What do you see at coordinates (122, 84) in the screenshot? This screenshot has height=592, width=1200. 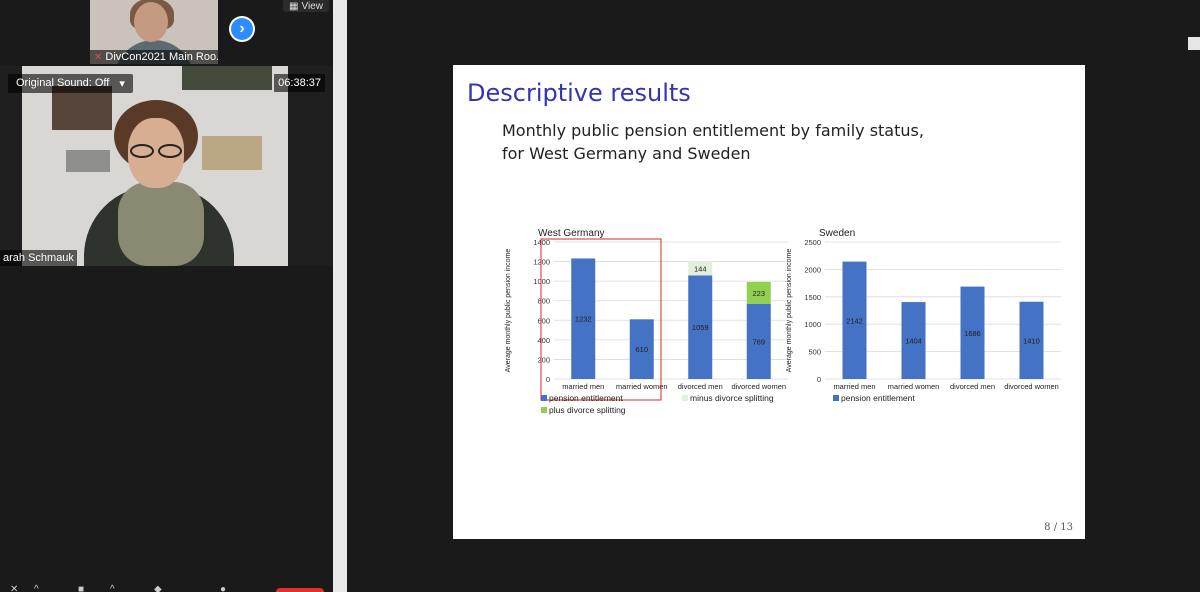 I see `chevron-down-icon: ▾` at bounding box center [122, 84].